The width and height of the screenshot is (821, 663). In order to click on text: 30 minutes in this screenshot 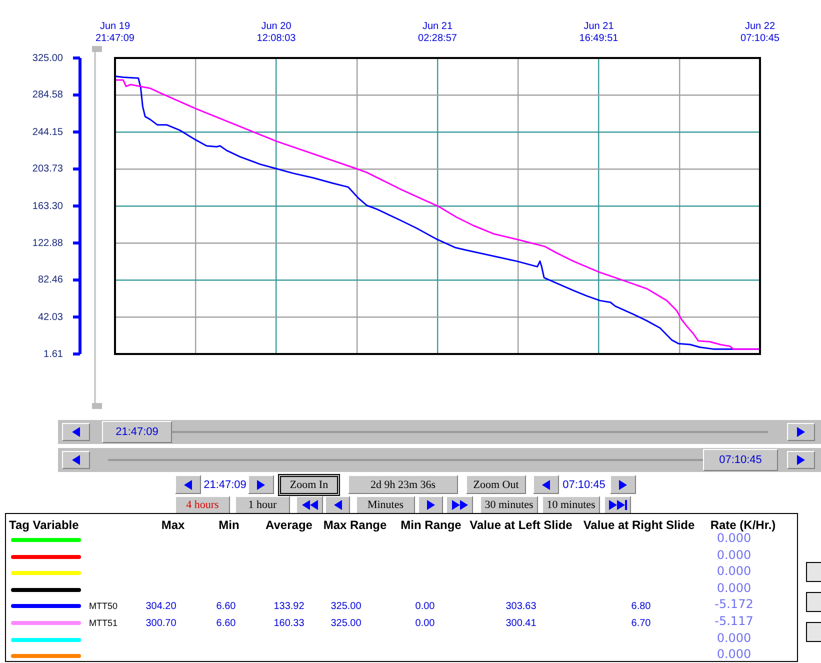, I will do `click(509, 505)`.